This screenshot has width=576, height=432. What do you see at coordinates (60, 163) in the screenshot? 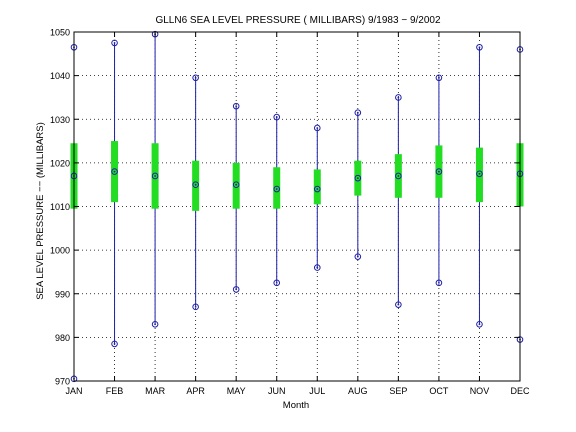
I see `y-tick-label: 1020` at bounding box center [60, 163].